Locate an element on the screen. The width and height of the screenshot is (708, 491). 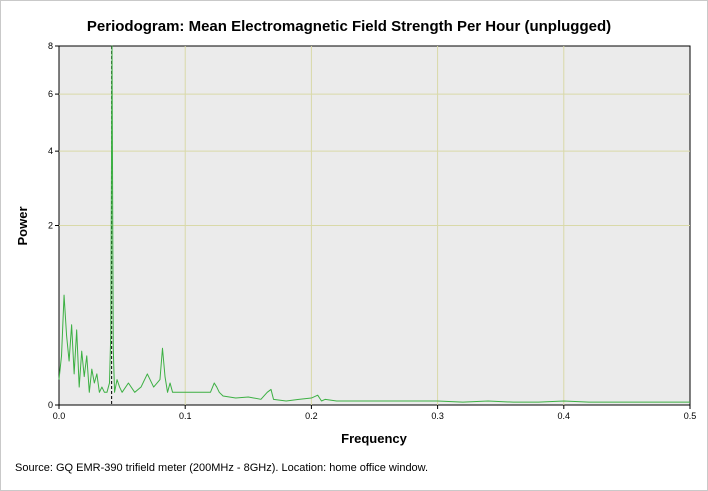
y-tick-label: 2 is located at coordinates (50, 226).